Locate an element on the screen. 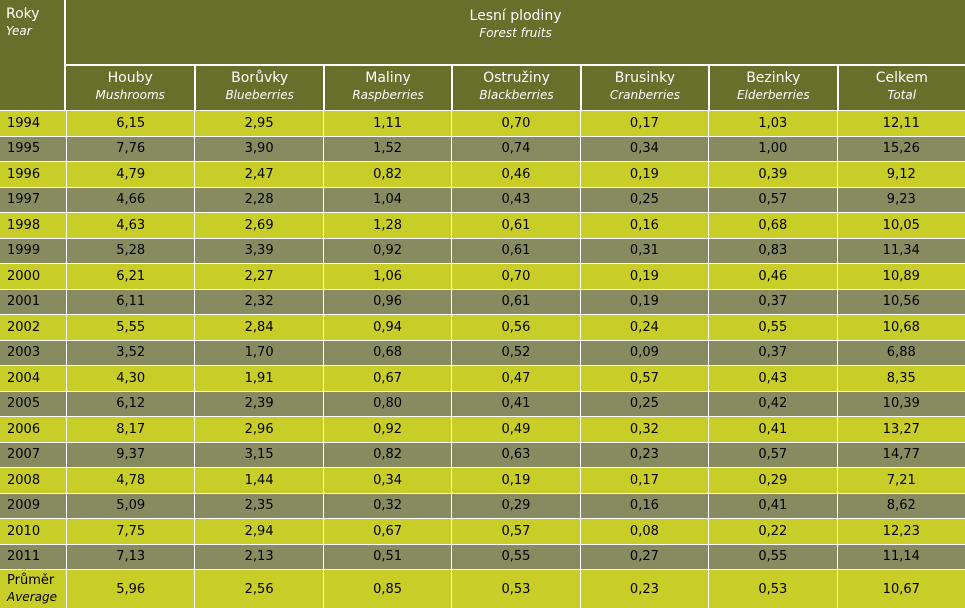 The image size is (965, 608). year-cell: 2003 is located at coordinates (33, 352).